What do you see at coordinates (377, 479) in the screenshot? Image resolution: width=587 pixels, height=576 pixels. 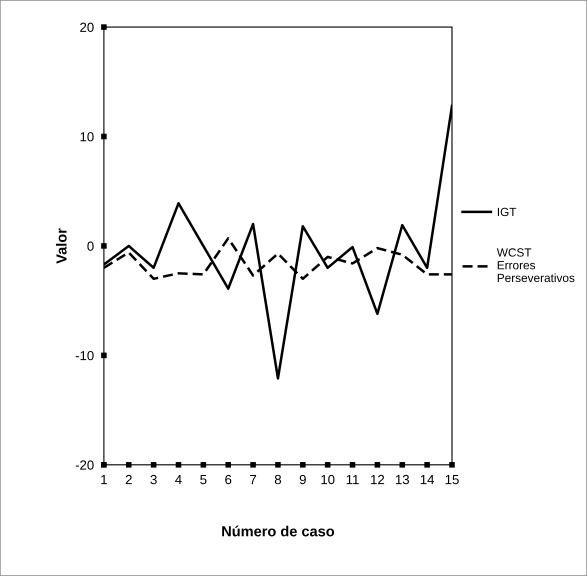 I see `x-tick-label: 12` at bounding box center [377, 479].